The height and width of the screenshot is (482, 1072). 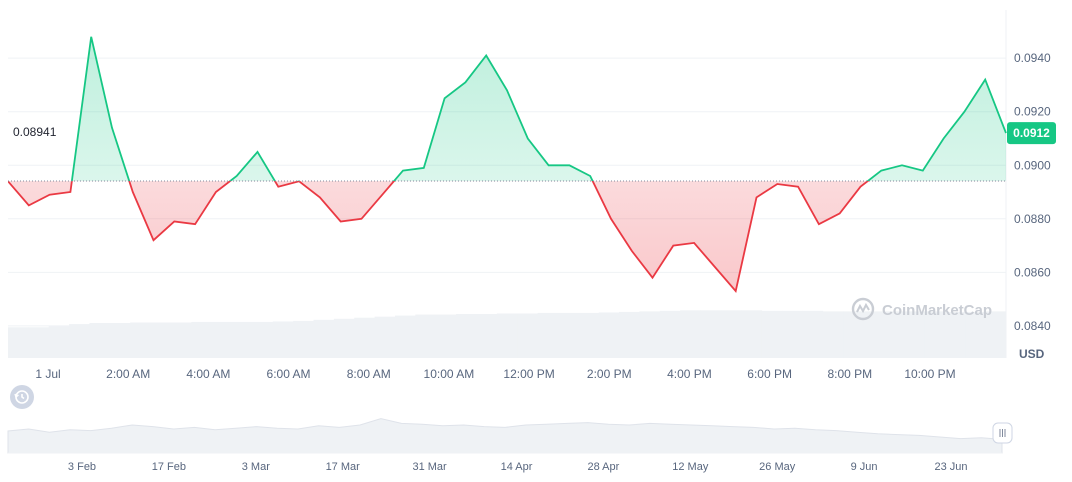 What do you see at coordinates (1032, 219) in the screenshot?
I see `y-tick-label: 0.0880` at bounding box center [1032, 219].